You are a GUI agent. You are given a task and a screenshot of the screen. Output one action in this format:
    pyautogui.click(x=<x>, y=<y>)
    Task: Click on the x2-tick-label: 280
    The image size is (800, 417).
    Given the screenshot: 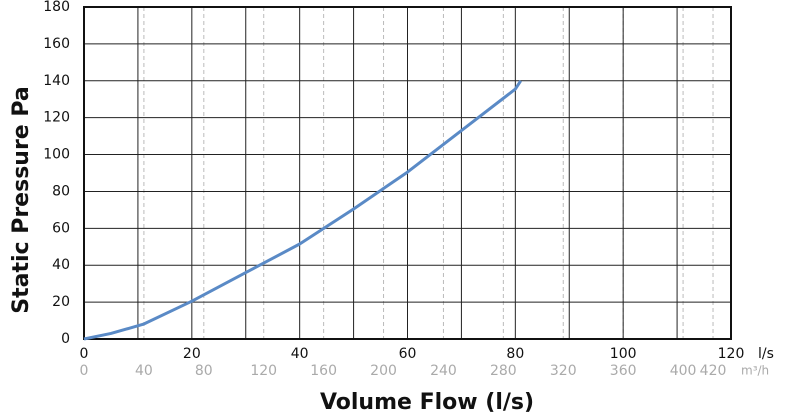 What is the action you would take?
    pyautogui.click(x=503, y=371)
    